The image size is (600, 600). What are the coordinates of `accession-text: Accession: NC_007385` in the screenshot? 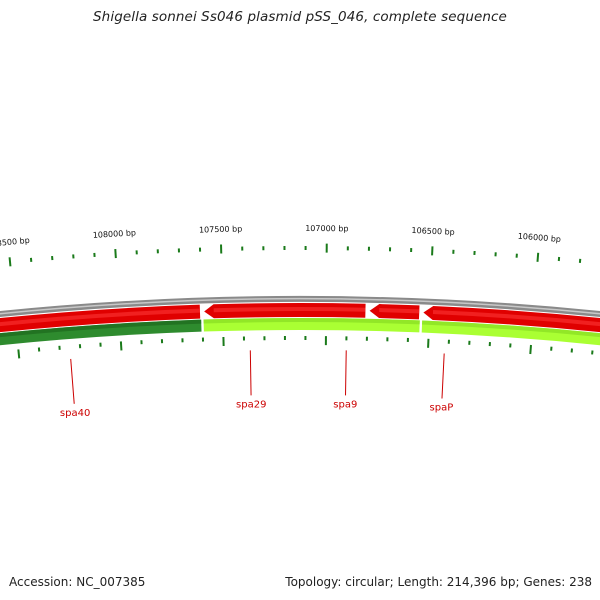 It's located at (77, 582).